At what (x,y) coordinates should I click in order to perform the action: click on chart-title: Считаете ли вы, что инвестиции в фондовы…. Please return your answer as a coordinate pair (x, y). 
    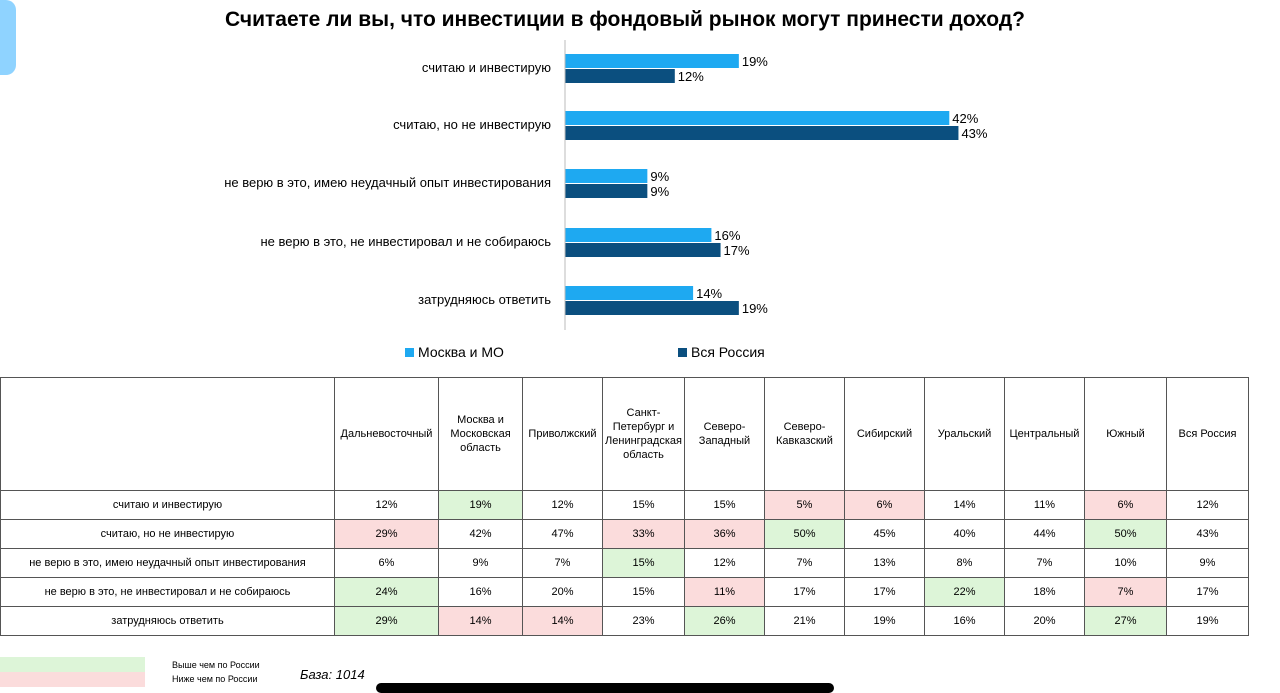
    Looking at the image, I should click on (625, 19).